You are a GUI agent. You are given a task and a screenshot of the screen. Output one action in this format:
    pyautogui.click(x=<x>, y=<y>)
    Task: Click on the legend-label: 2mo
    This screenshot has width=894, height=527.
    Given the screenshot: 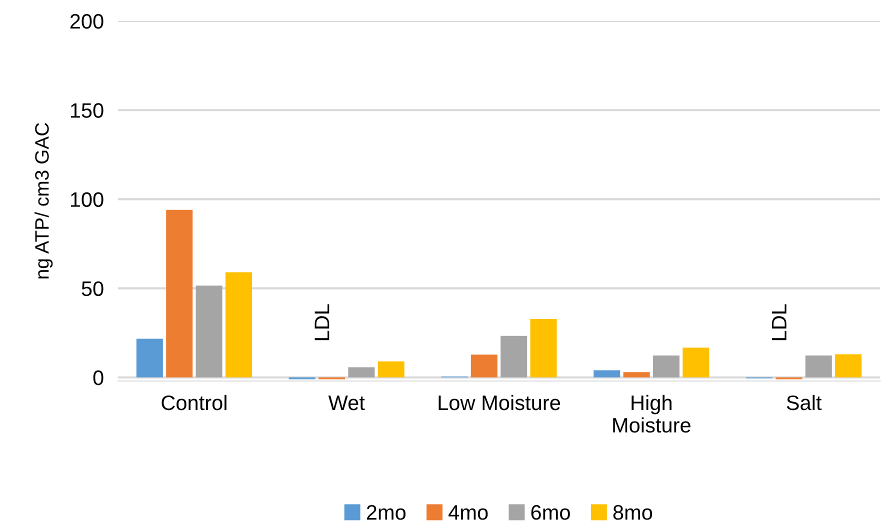 What is the action you would take?
    pyautogui.click(x=386, y=512)
    